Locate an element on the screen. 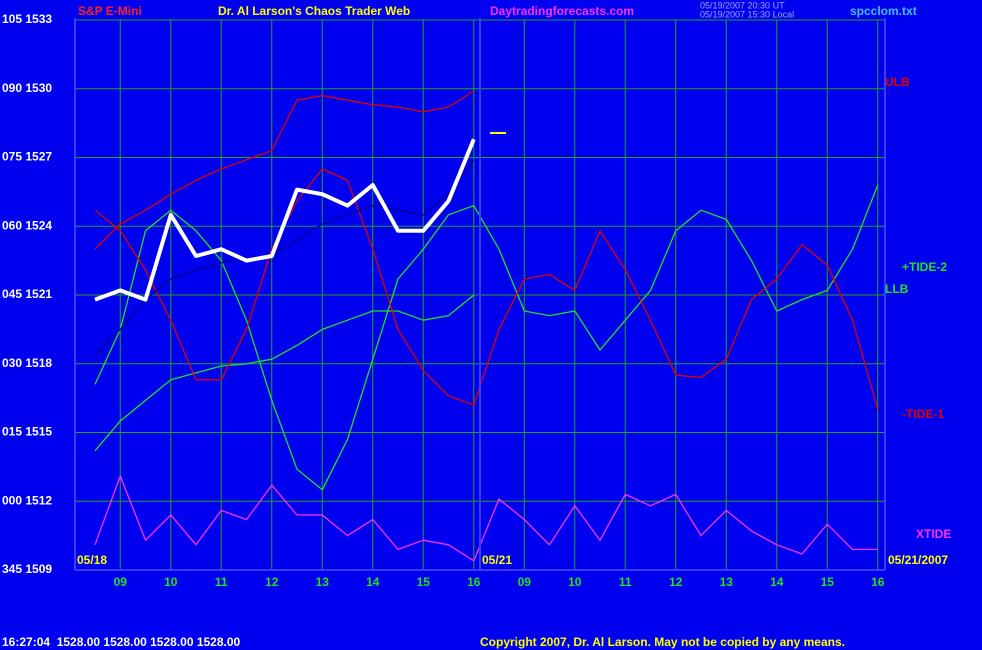 The height and width of the screenshot is (650, 982). legend-label: -TIDE-1 is located at coordinates (923, 414).